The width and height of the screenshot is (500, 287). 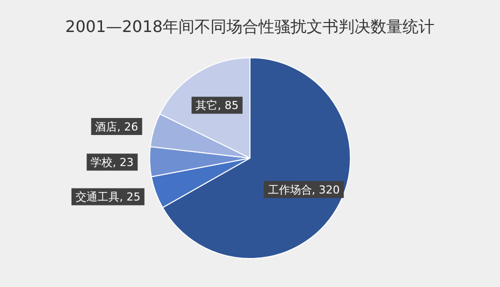 I want to click on slice-label: 其它, so click(x=207, y=105).